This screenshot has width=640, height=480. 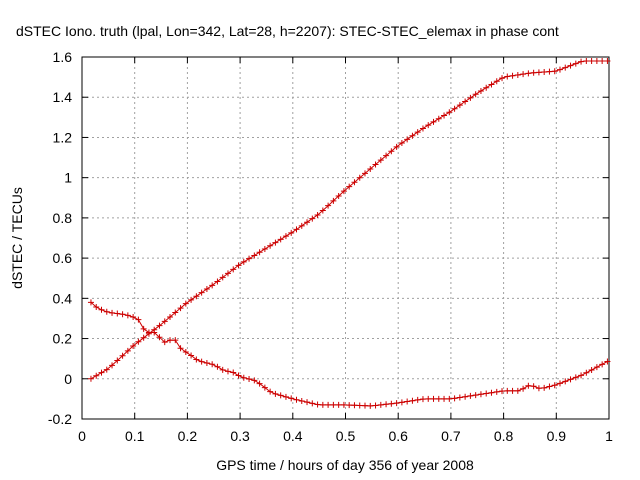 What do you see at coordinates (63, 97) in the screenshot?
I see `y-tick-label: 1.4` at bounding box center [63, 97].